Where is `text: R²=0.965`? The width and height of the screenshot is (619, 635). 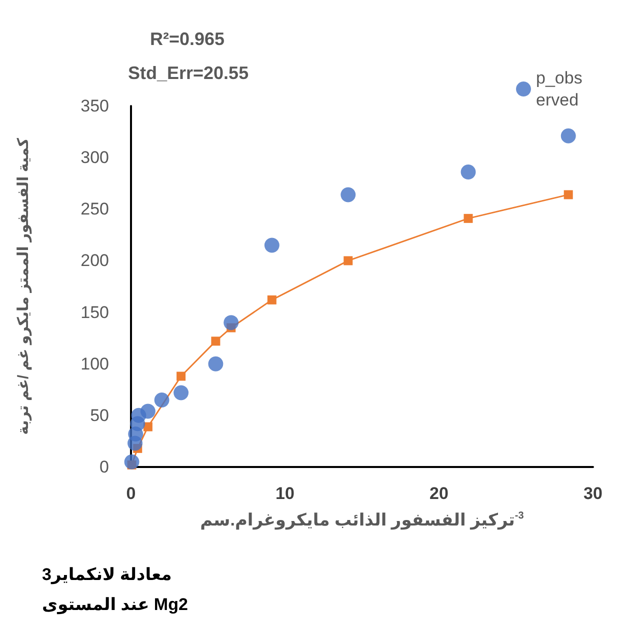 text: R²=0.965 is located at coordinates (187, 39).